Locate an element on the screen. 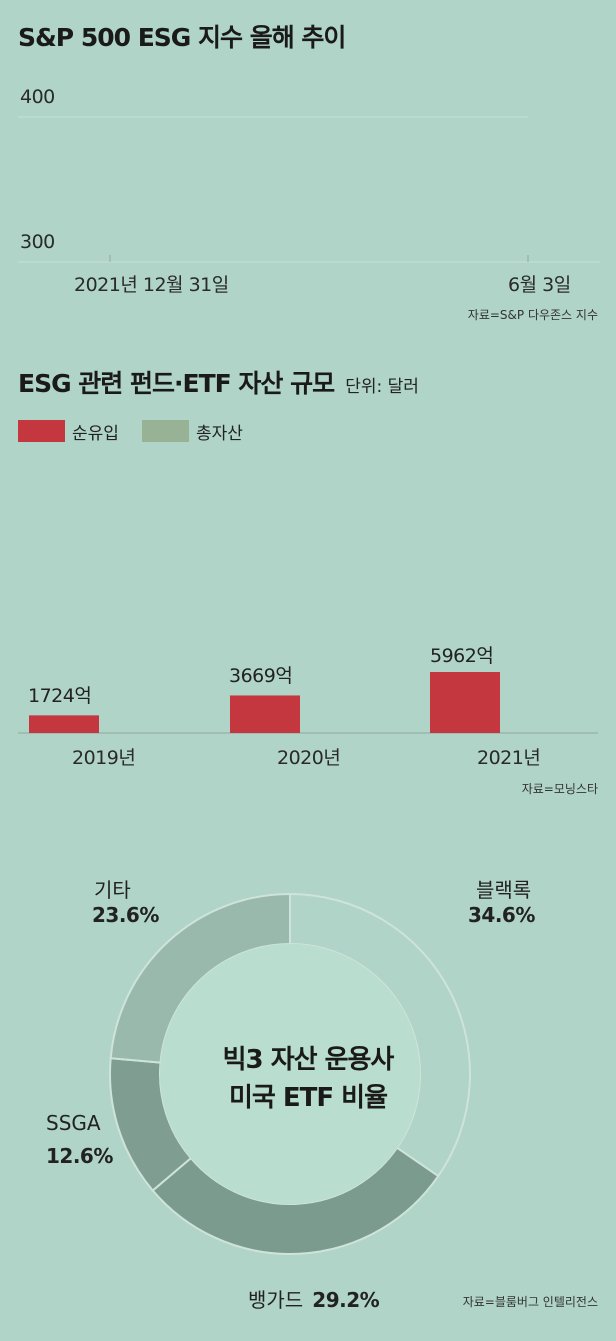 Image resolution: width=616 pixels, height=1341 pixels. x-tick-label-end: 6월 3일 is located at coordinates (539, 285).